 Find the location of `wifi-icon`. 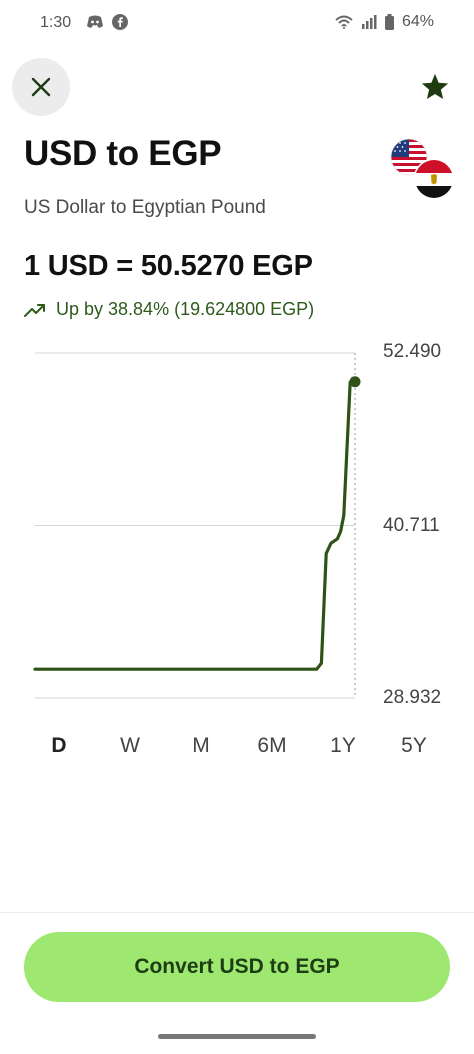

wifi-icon is located at coordinates (344, 22).